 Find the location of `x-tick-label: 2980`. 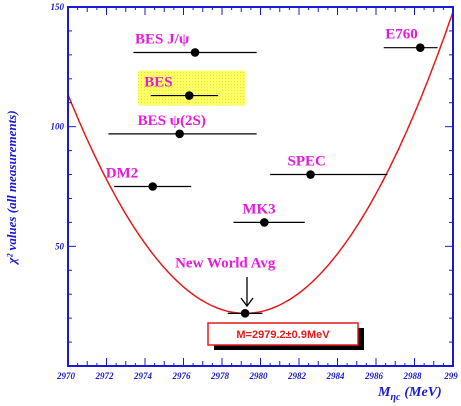

x-tick-label: 2980 is located at coordinates (259, 376).